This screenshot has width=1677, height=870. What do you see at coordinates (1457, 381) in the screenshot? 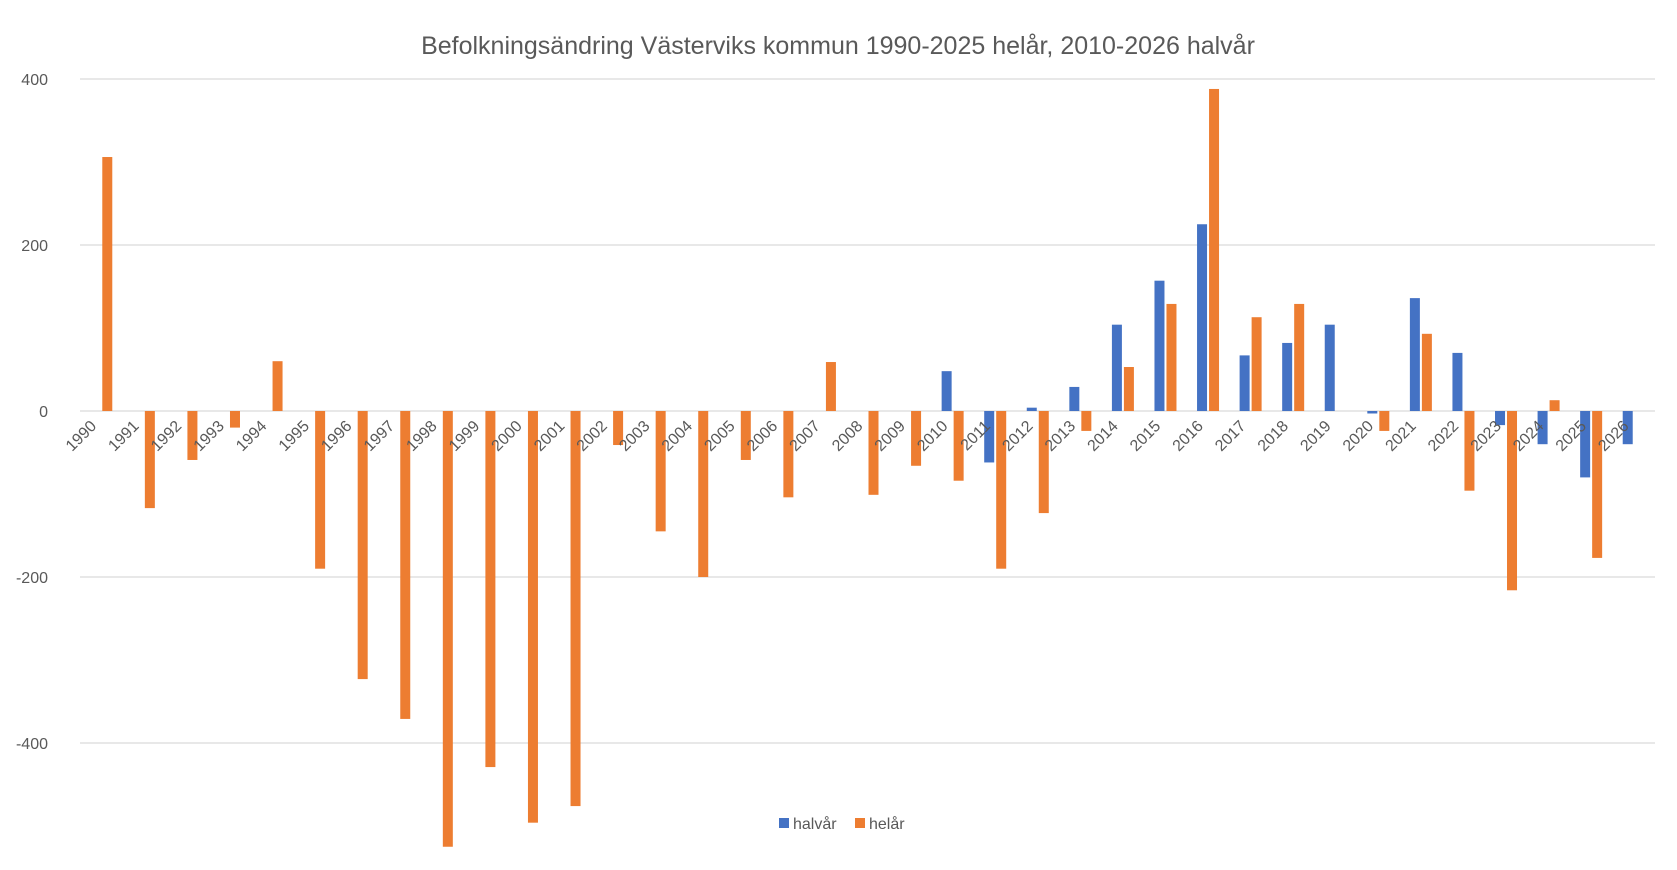
I see `bar-halvar-2022` at bounding box center [1457, 381].